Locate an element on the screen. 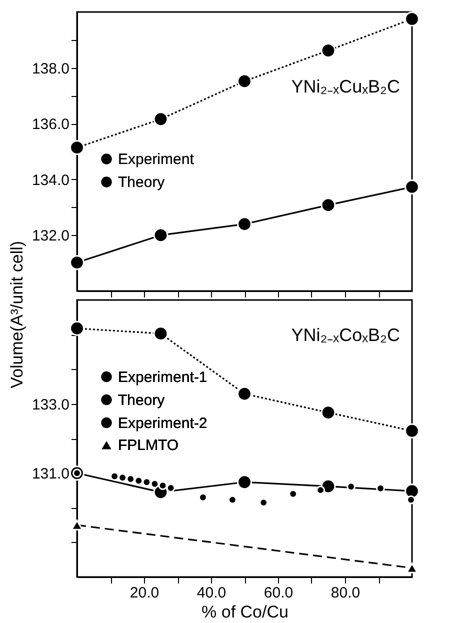 Image resolution: width=459 pixels, height=623 pixels. y-tick-label: 134.0 is located at coordinates (51, 180).